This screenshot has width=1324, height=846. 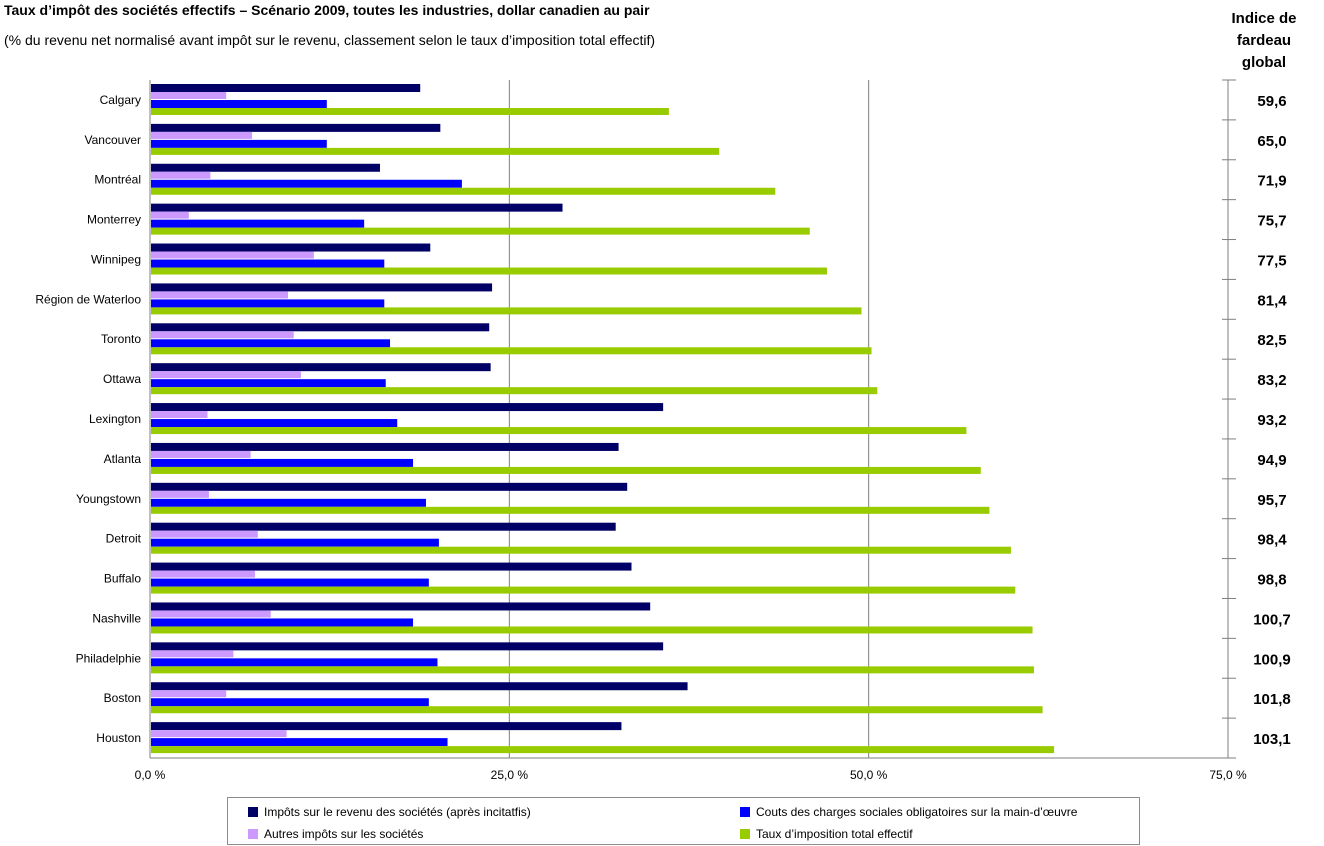 I want to click on x-tick-label: 25,0 %, so click(x=510, y=775).